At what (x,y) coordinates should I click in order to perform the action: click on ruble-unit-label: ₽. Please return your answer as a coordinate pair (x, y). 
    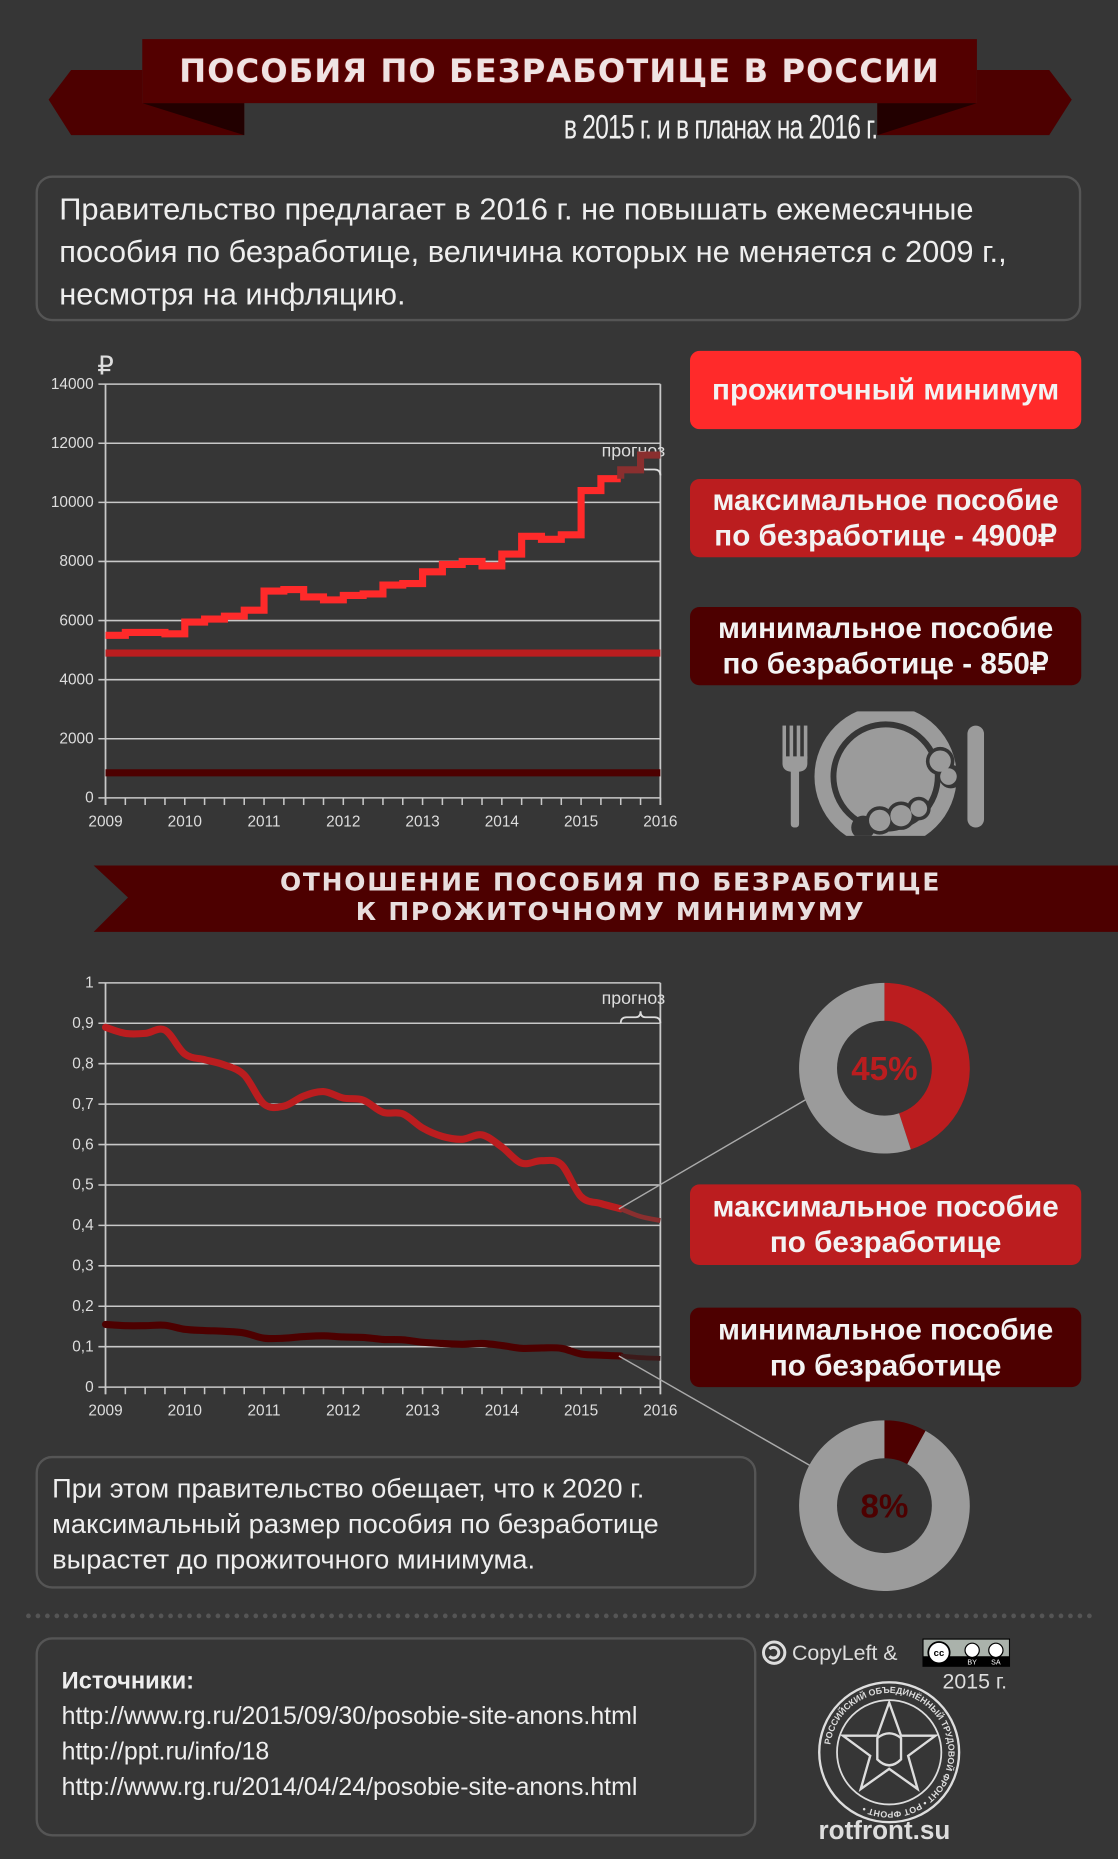
    Looking at the image, I should click on (105, 366).